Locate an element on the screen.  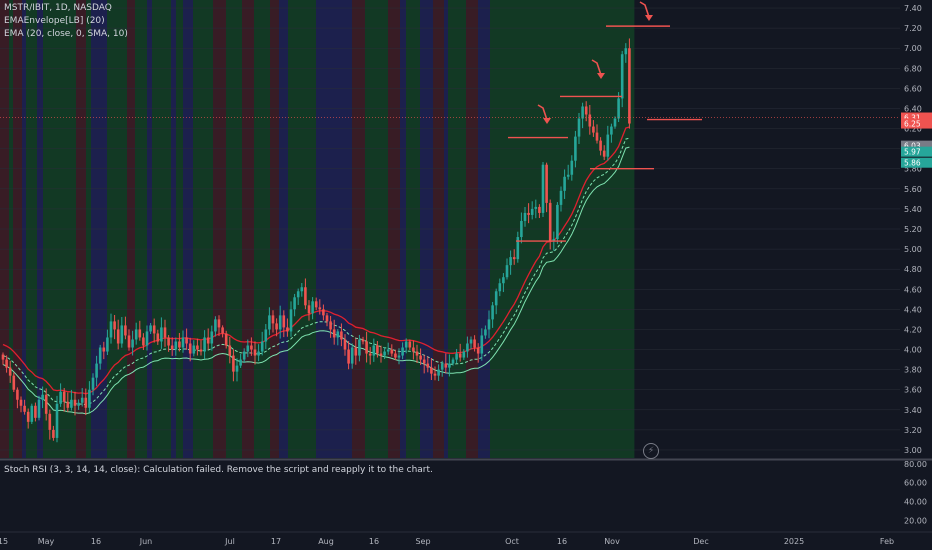
stoch-tick-label: 60.00 is located at coordinates (915, 483).